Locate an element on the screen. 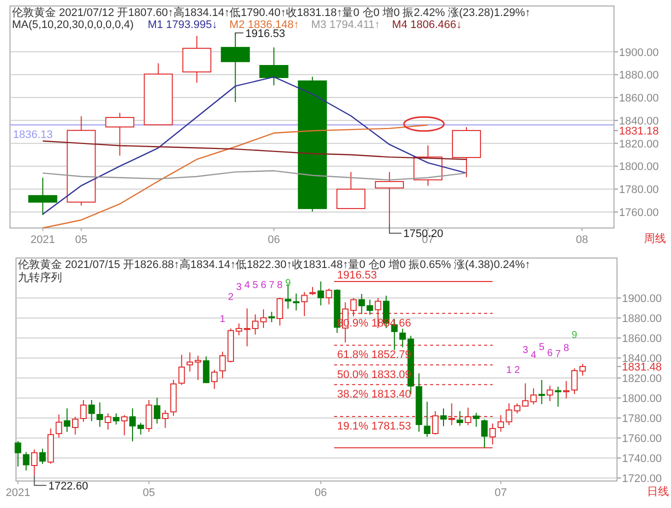 This screenshot has width=671, height=508. y-tick-label: 1740.00 is located at coordinates (642, 459).